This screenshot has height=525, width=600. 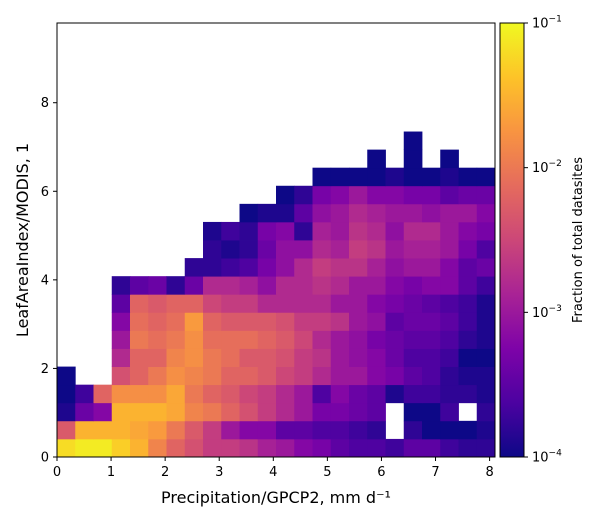 What do you see at coordinates (489, 472) in the screenshot?
I see `x-tick-label: 8` at bounding box center [489, 472].